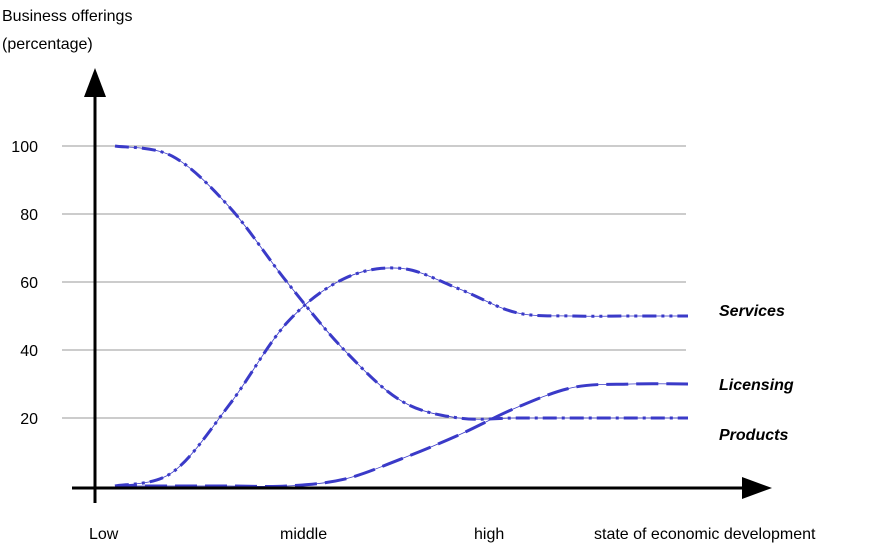  I want to click on y-tick-labels: 20 40 60 80 100, so click(24, 283).